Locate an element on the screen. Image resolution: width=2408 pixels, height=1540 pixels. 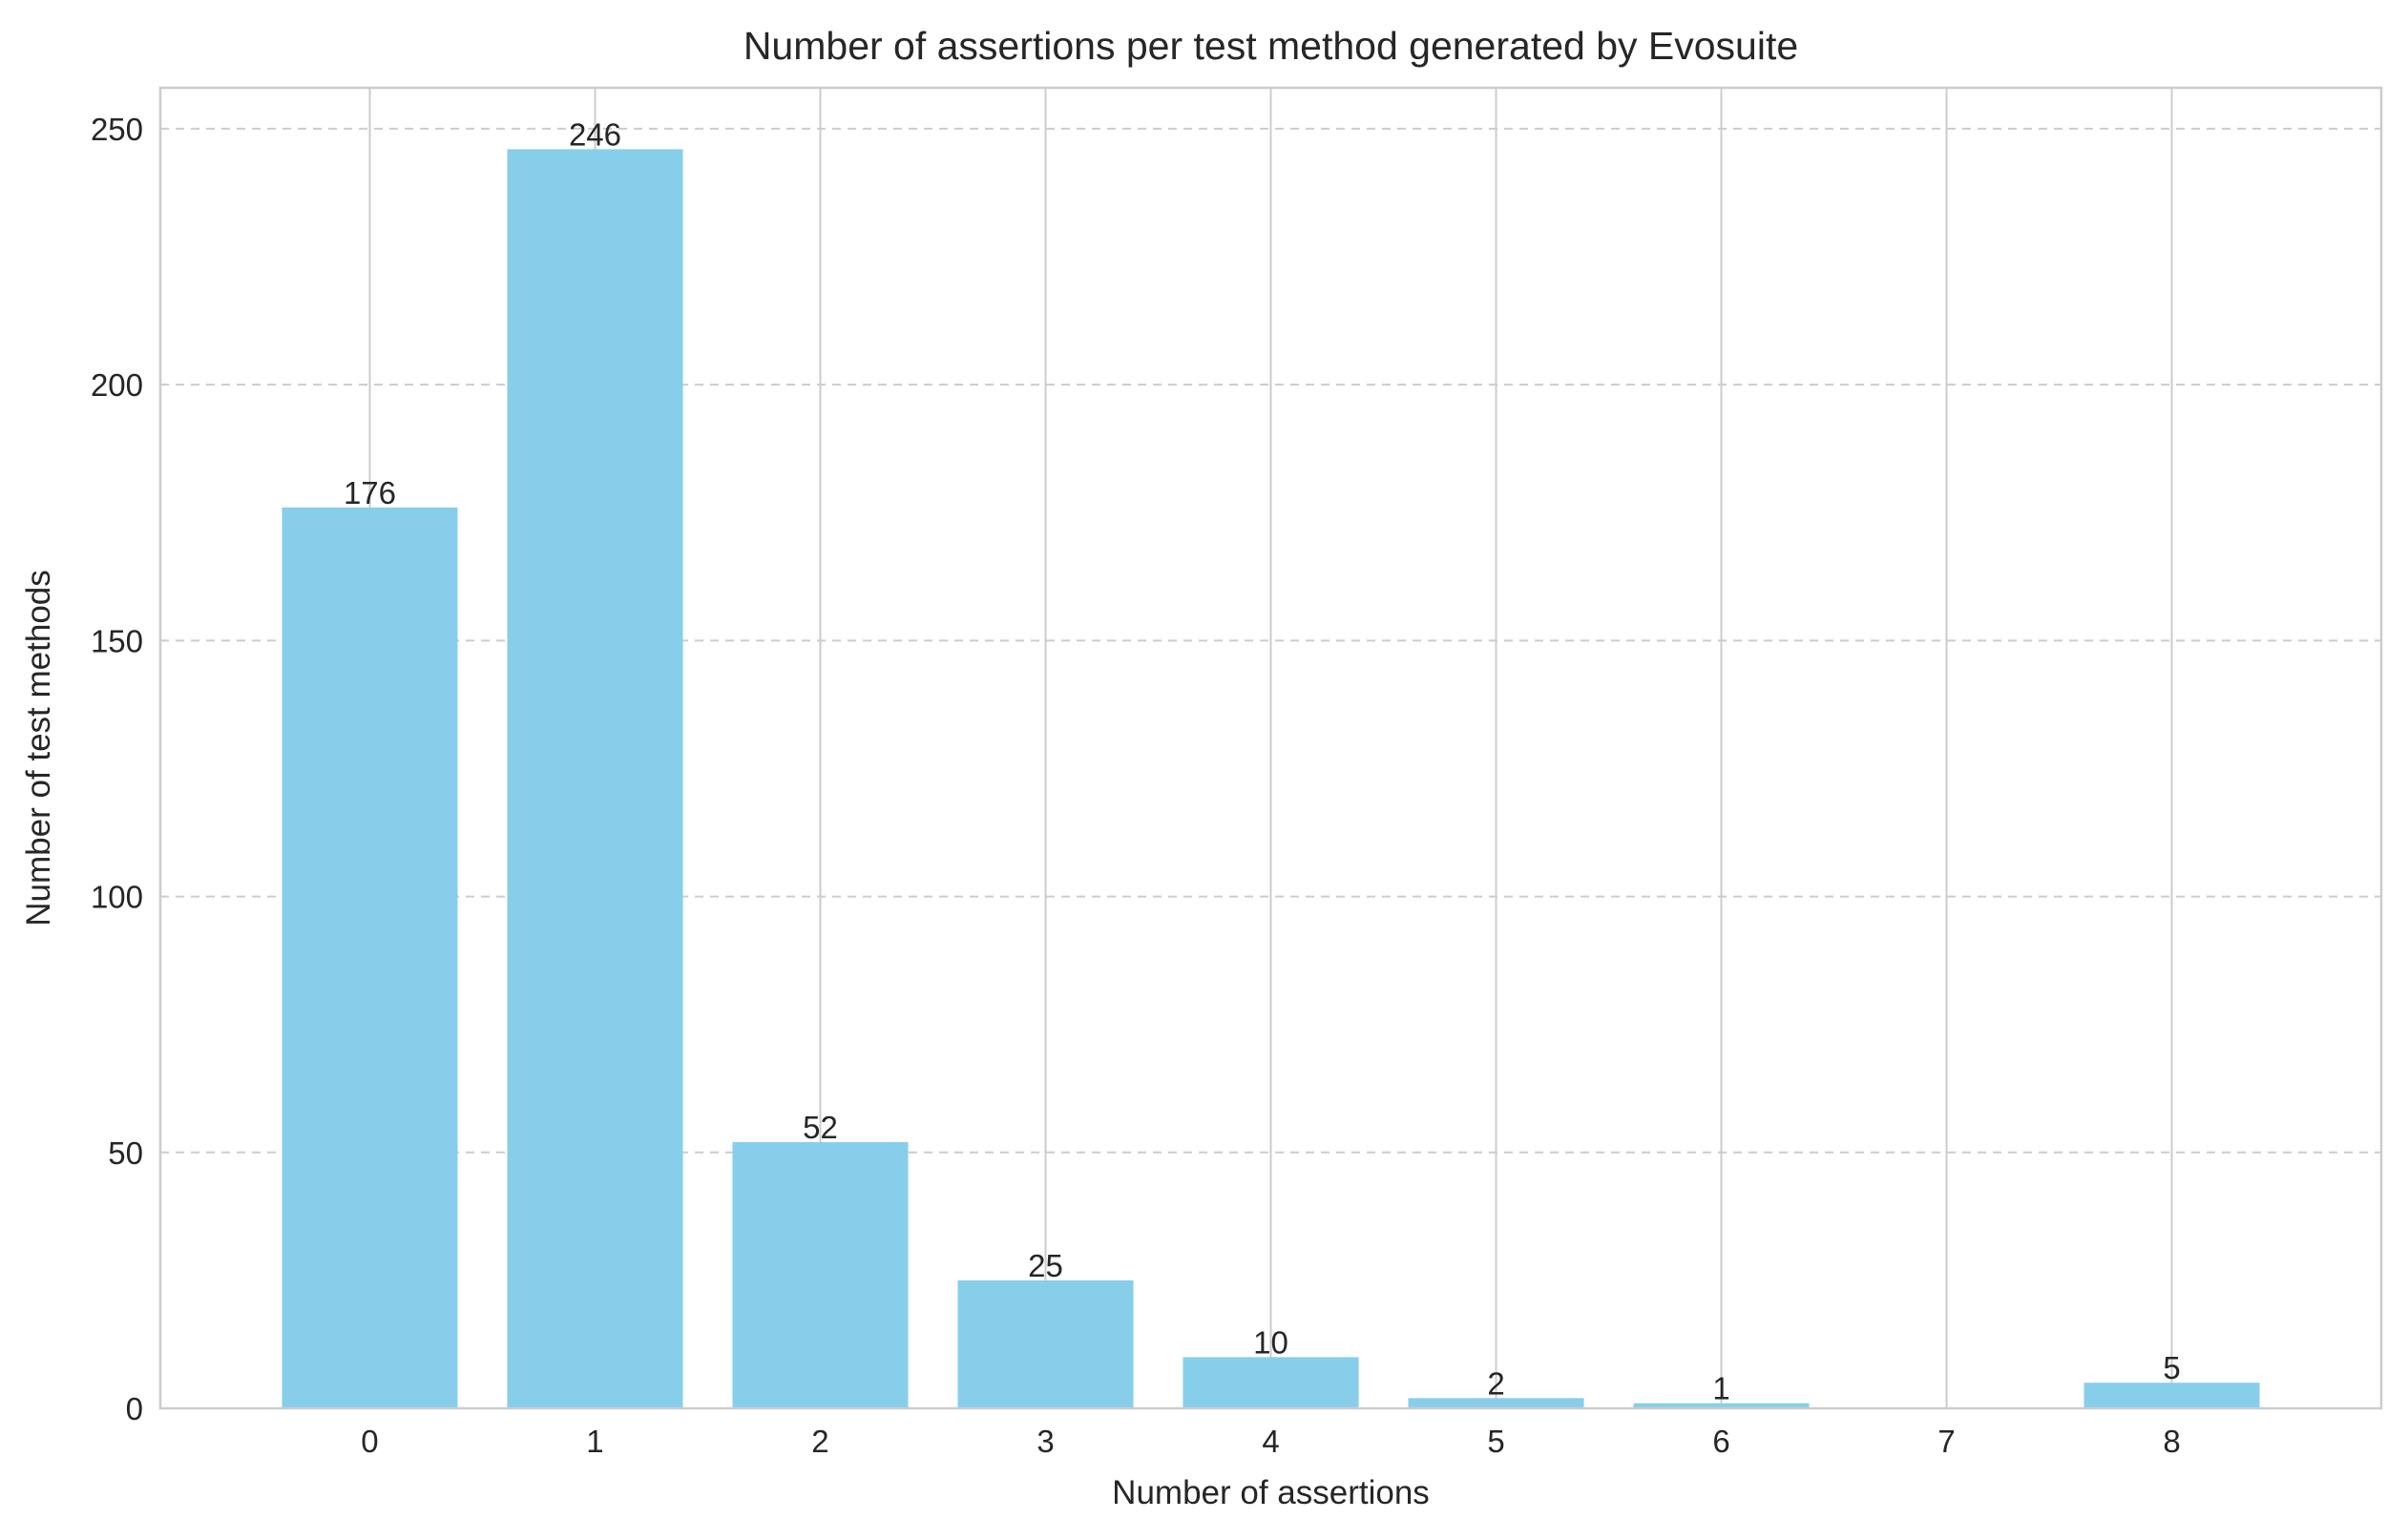
y-tick-label: 50 is located at coordinates (126, 1153).